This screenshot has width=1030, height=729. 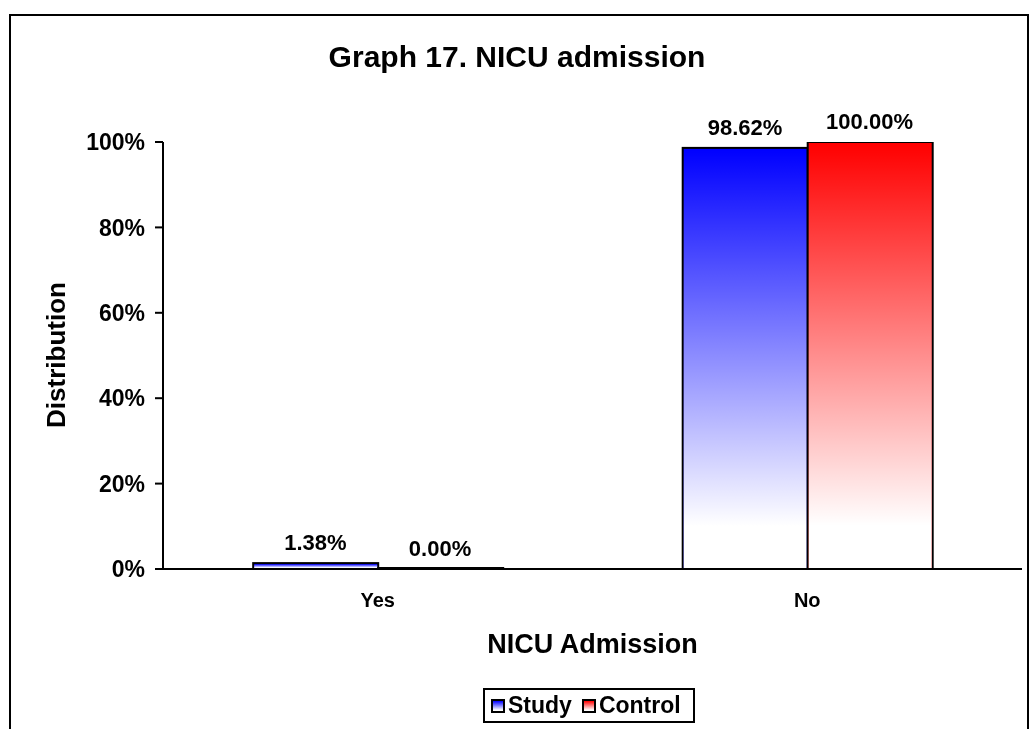 What do you see at coordinates (128, 569) in the screenshot?
I see `y-tick-label: 0%` at bounding box center [128, 569].